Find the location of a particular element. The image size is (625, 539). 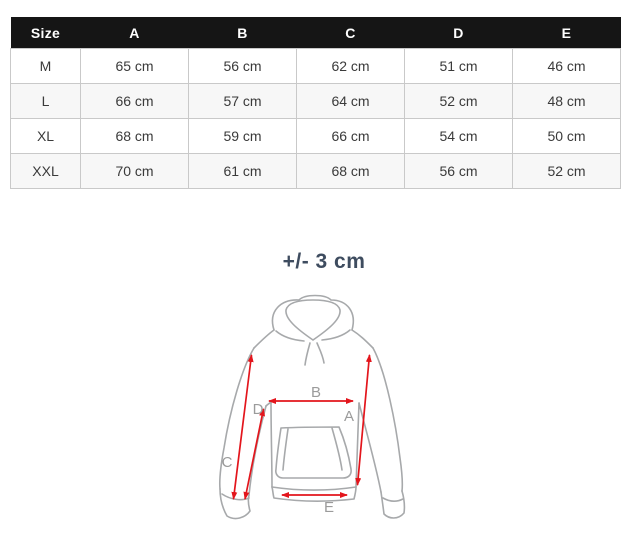

column-header-b: B is located at coordinates (242, 33).